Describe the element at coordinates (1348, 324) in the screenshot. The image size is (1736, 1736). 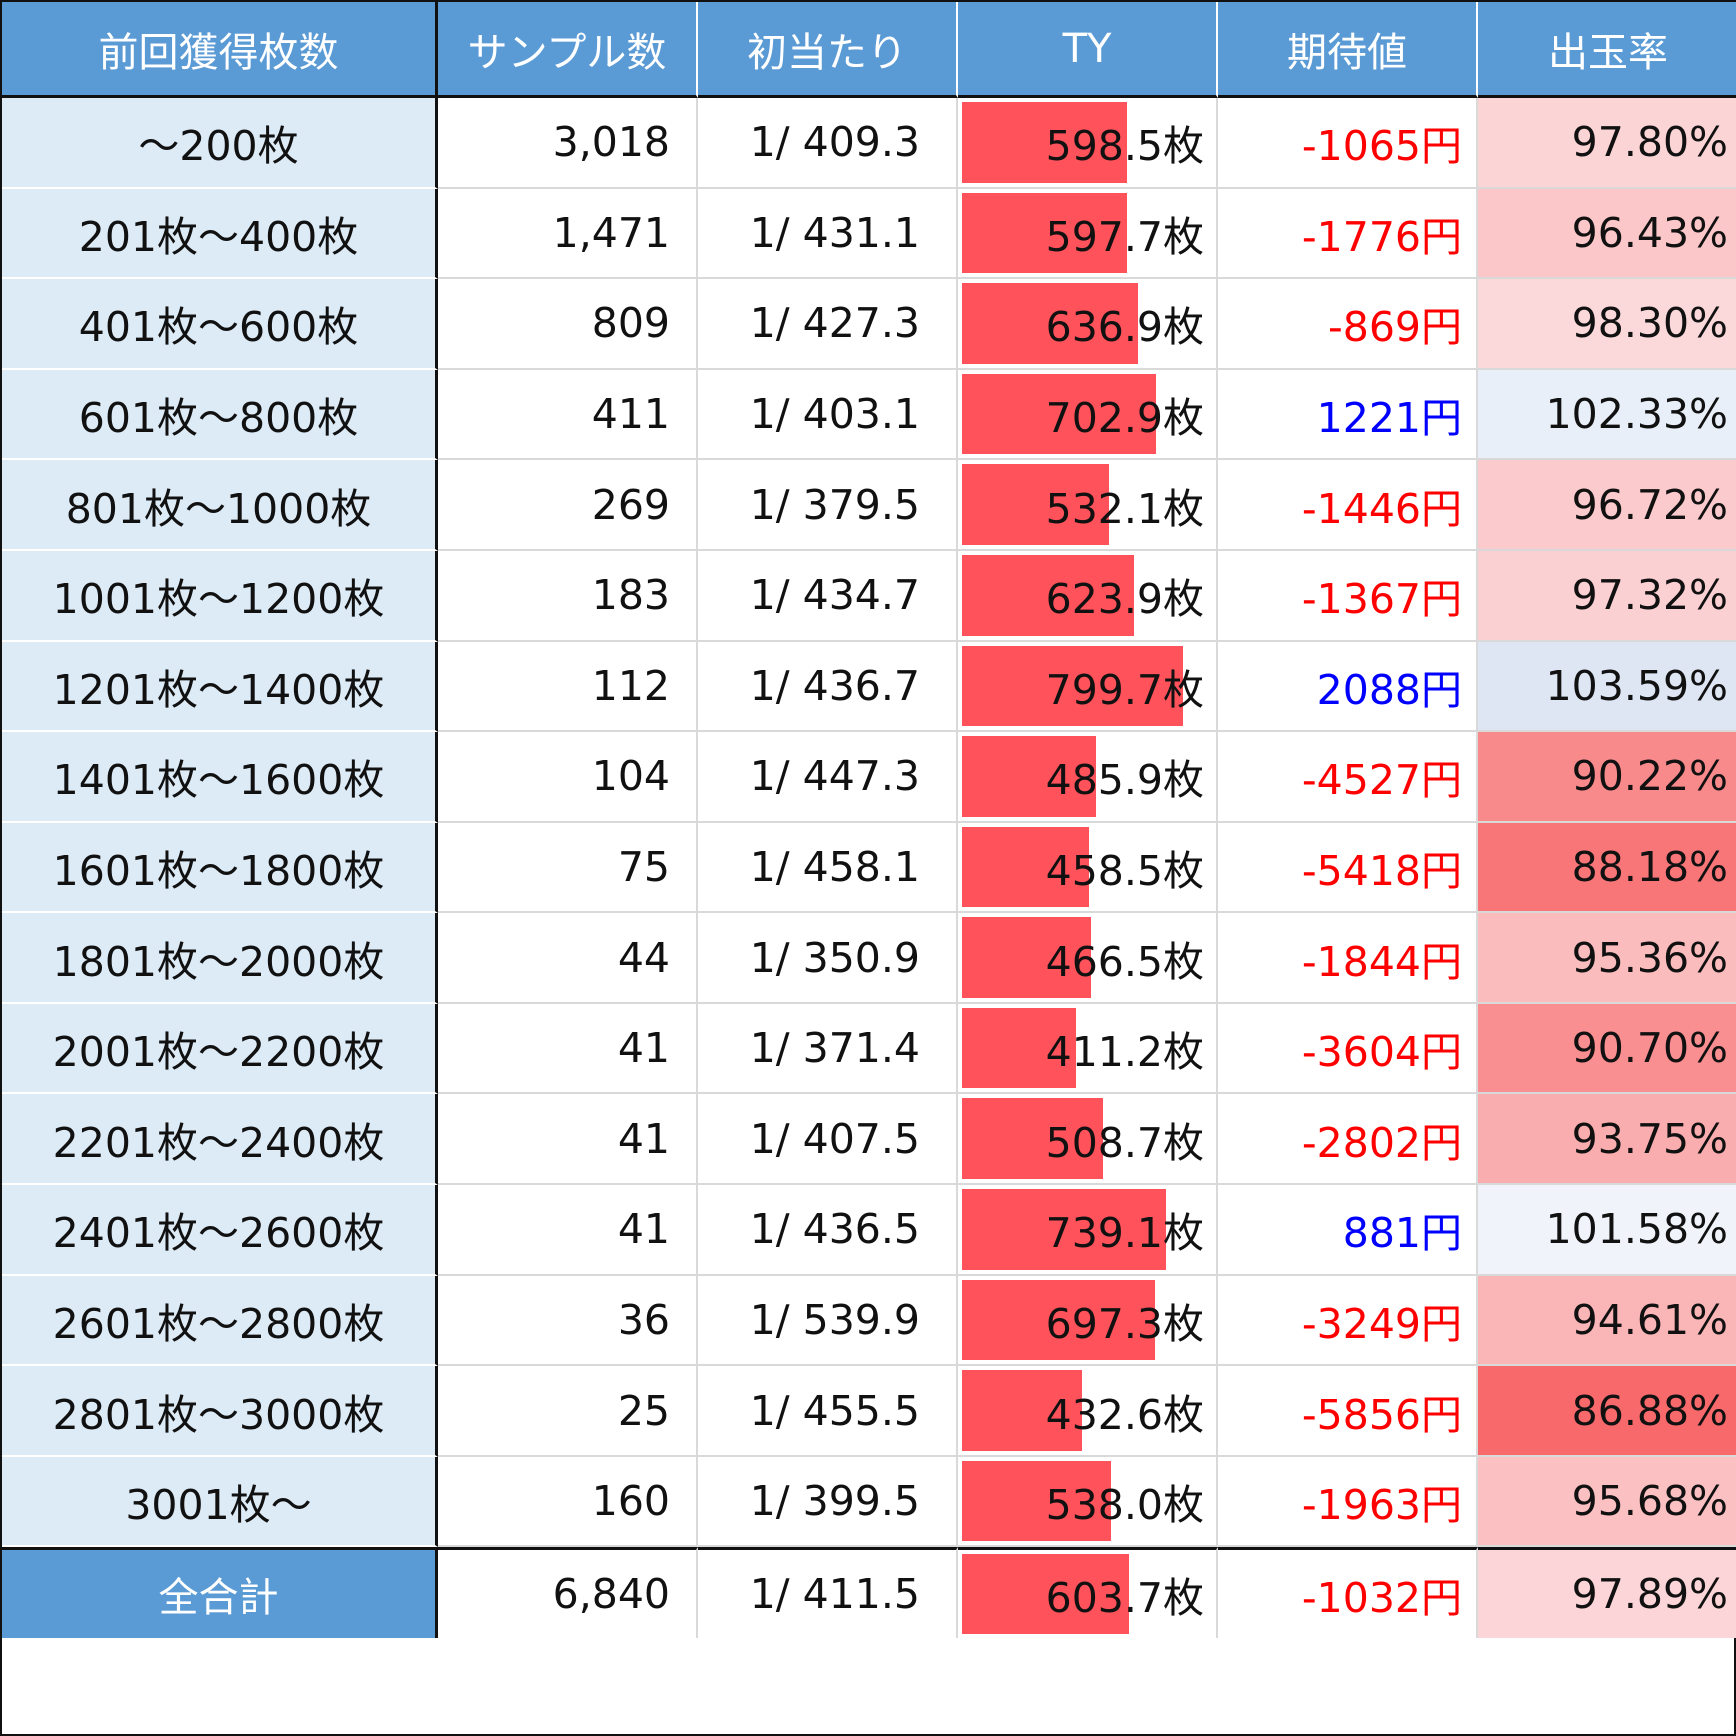
I see `expected-value: -869円` at that location.